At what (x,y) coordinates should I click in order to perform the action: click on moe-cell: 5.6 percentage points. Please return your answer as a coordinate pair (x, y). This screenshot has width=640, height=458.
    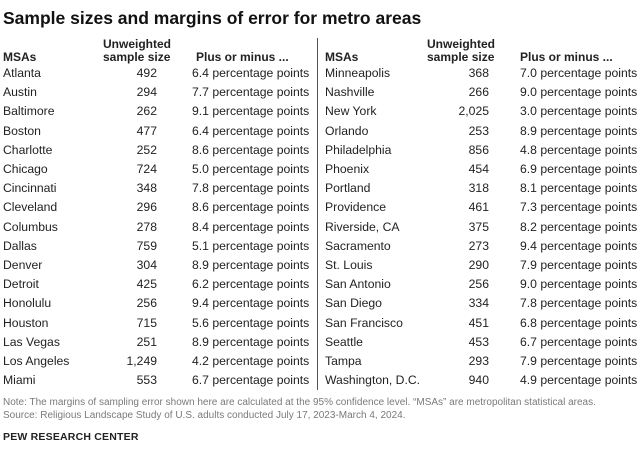
    Looking at the image, I should click on (251, 322).